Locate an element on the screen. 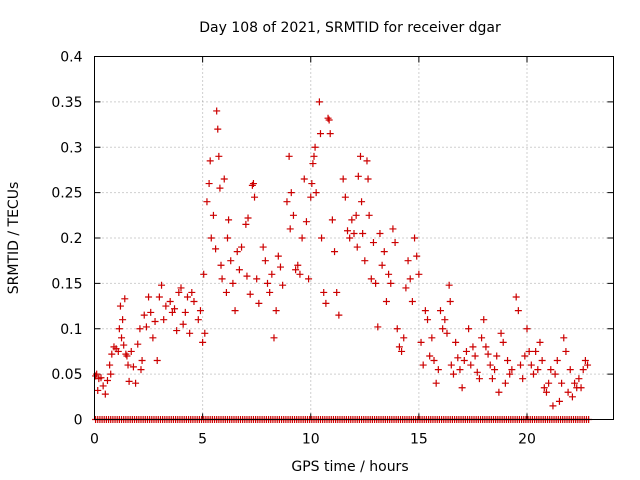 The height and width of the screenshot is (480, 640). y-axis-label: SRMTID / TECUs is located at coordinates (14, 238).